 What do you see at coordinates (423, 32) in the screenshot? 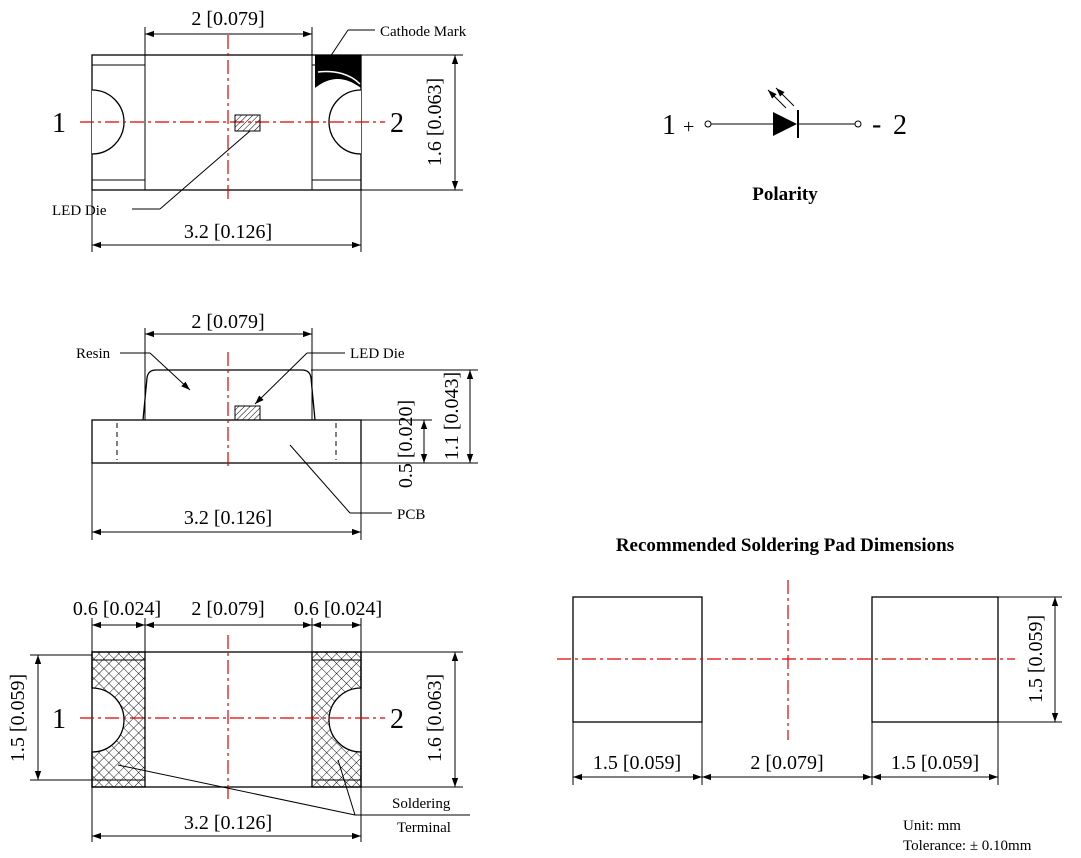
I see `cathode-mark-label: Cathode Mark` at bounding box center [423, 32].